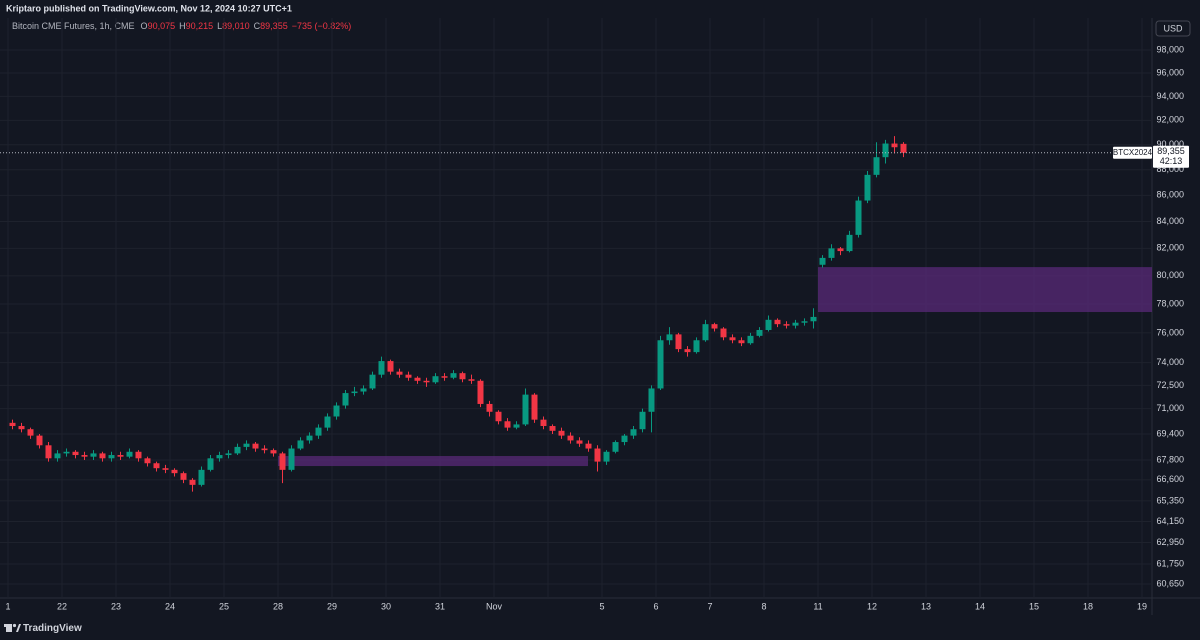 This screenshot has width=1200, height=640. Describe the element at coordinates (322, 26) in the screenshot. I see `legend-change: −735 (−0.82%)` at that location.